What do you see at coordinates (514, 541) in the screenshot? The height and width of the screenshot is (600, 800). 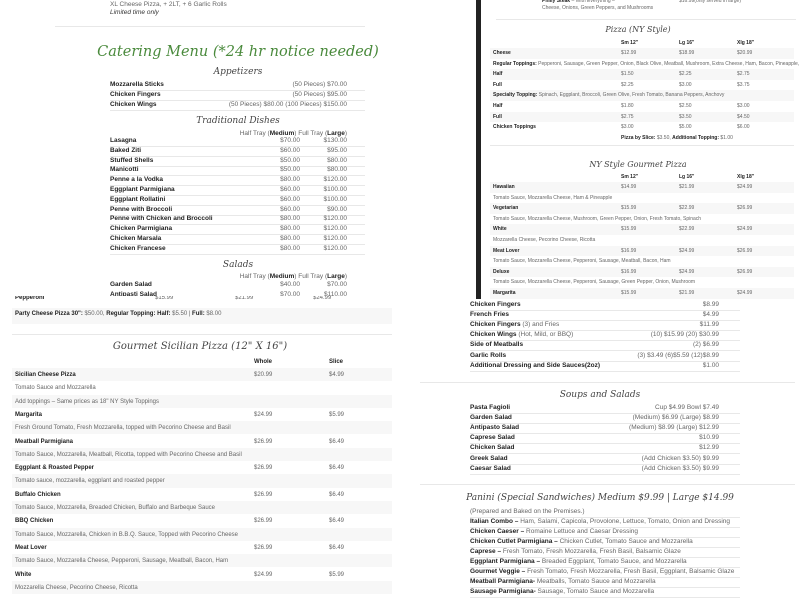 I see `text: Chicken Cutlet Parmigiana –` at bounding box center [514, 541].